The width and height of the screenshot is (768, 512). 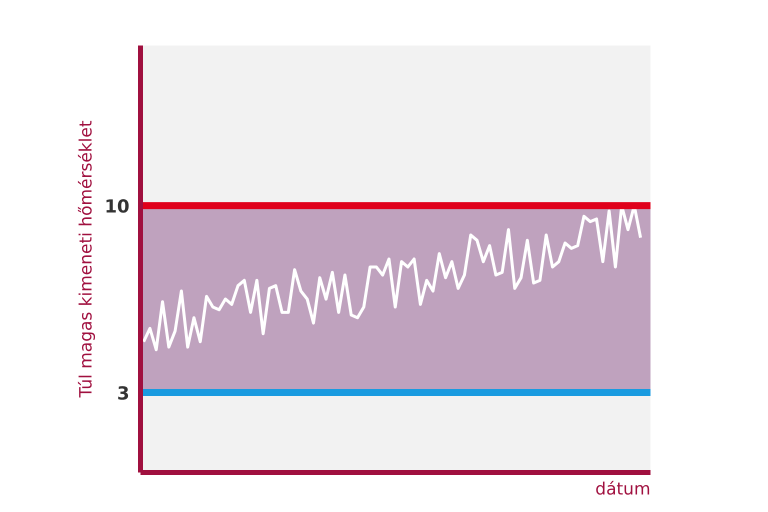 I want to click on y-tick-label: 10, so click(x=117, y=207).